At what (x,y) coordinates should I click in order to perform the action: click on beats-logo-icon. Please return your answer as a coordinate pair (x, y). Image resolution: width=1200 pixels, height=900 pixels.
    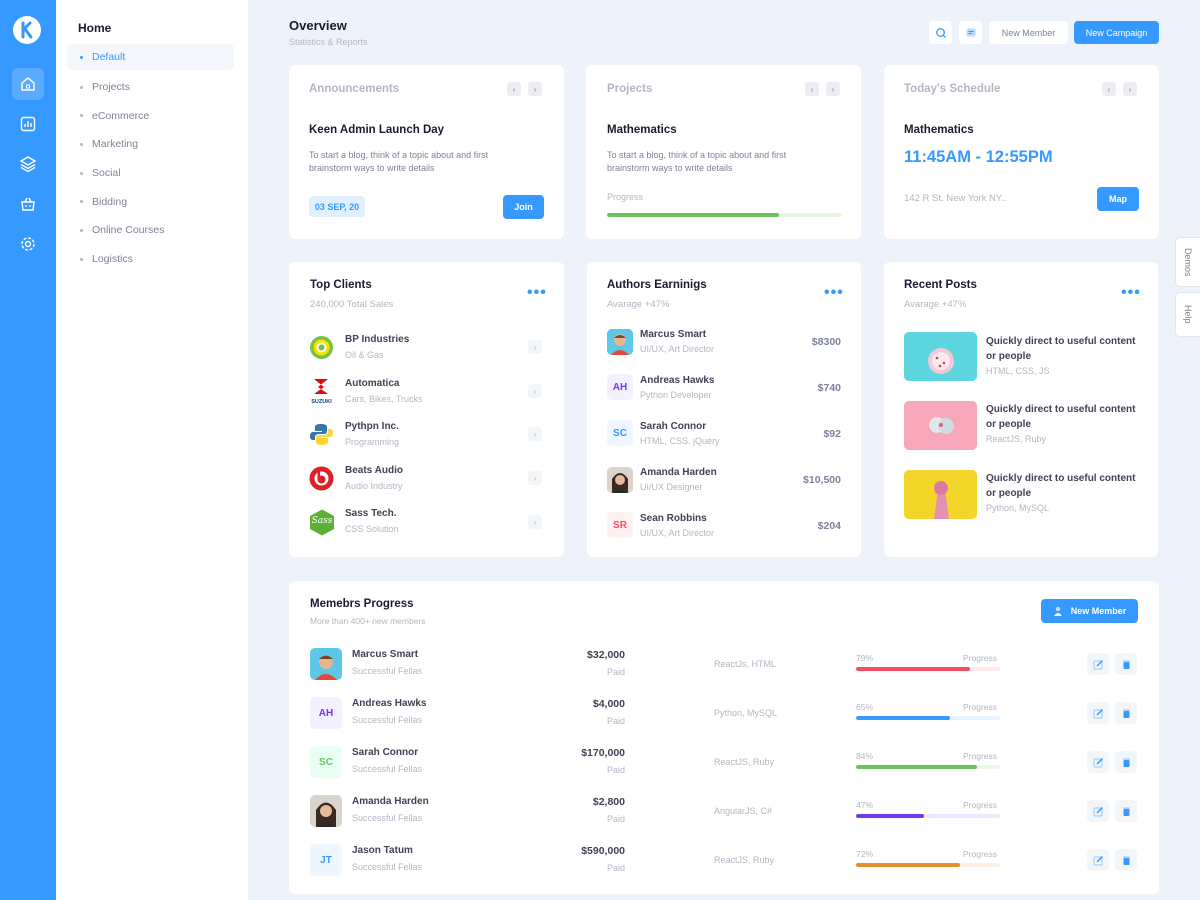
    Looking at the image, I should click on (321, 478).